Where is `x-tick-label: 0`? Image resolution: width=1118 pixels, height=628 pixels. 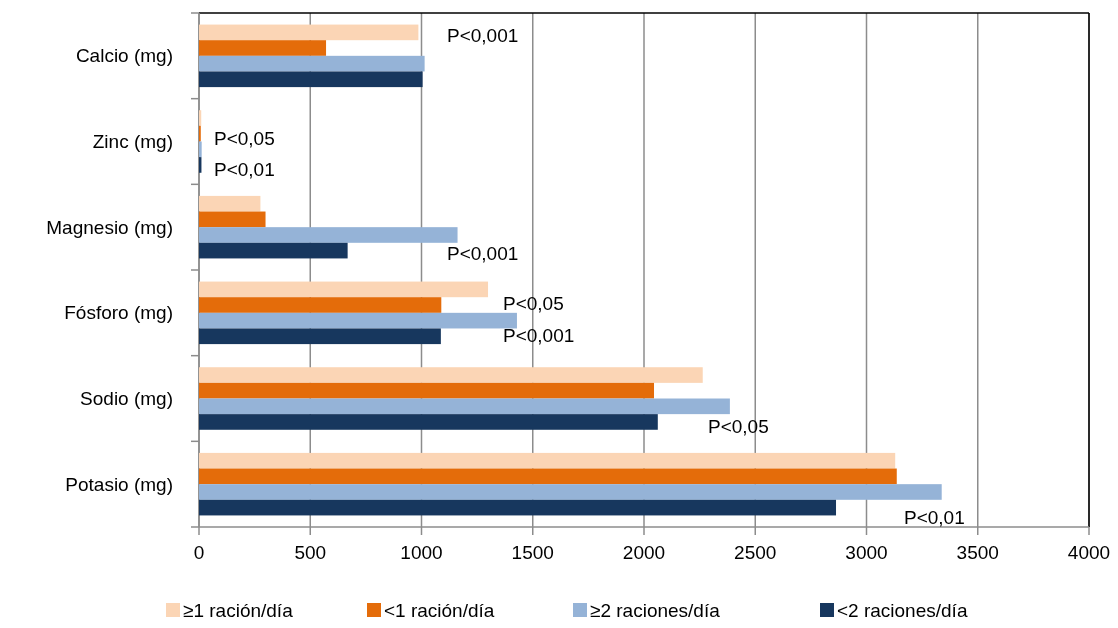
x-tick-label: 0 is located at coordinates (199, 552).